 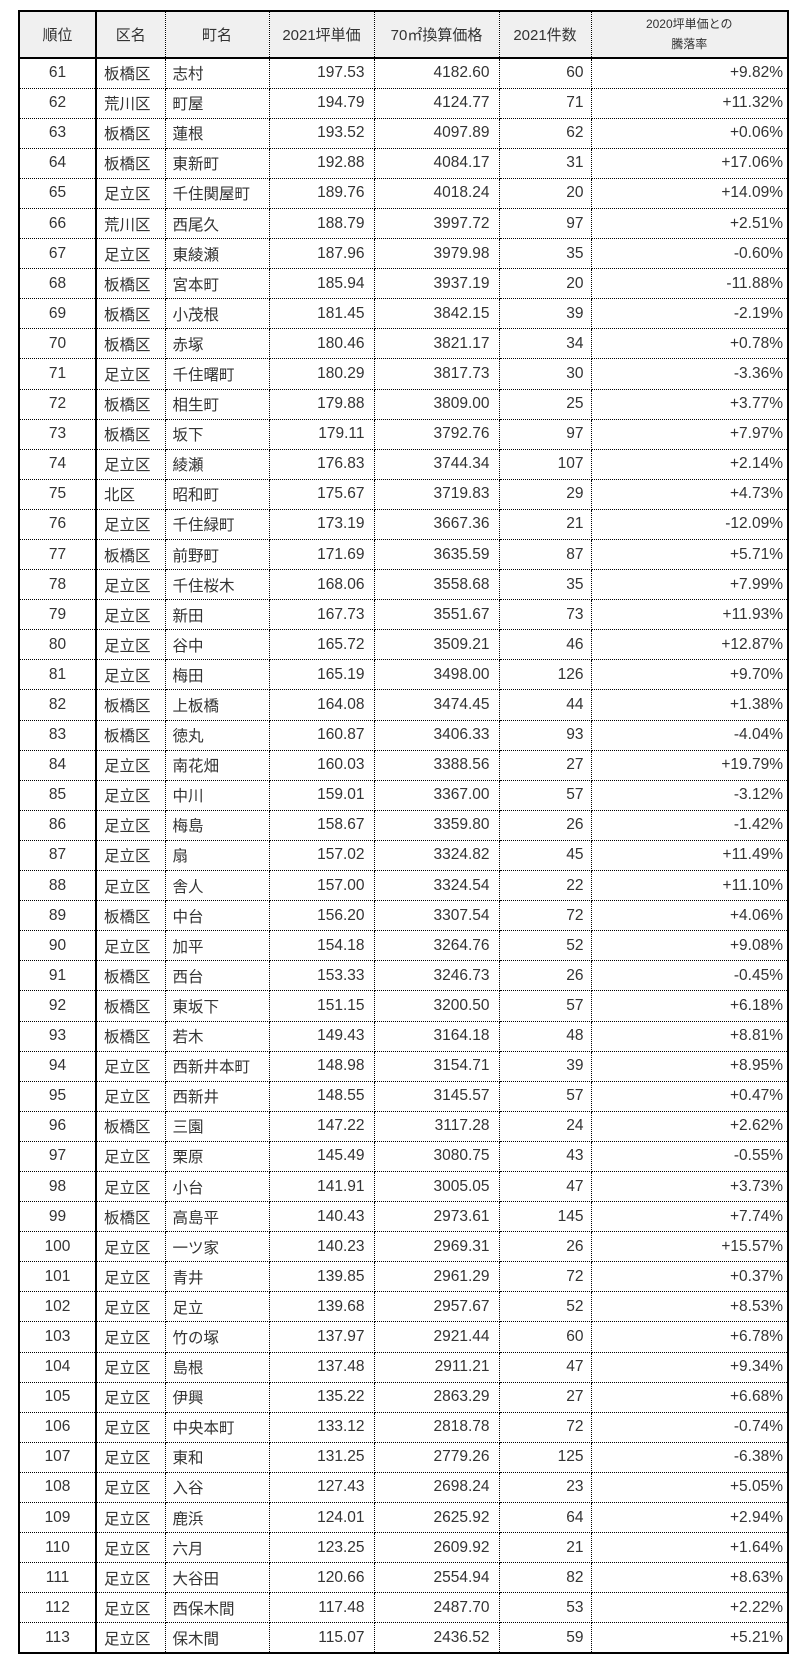 I want to click on cell-rank: 96, so click(x=57, y=1126).